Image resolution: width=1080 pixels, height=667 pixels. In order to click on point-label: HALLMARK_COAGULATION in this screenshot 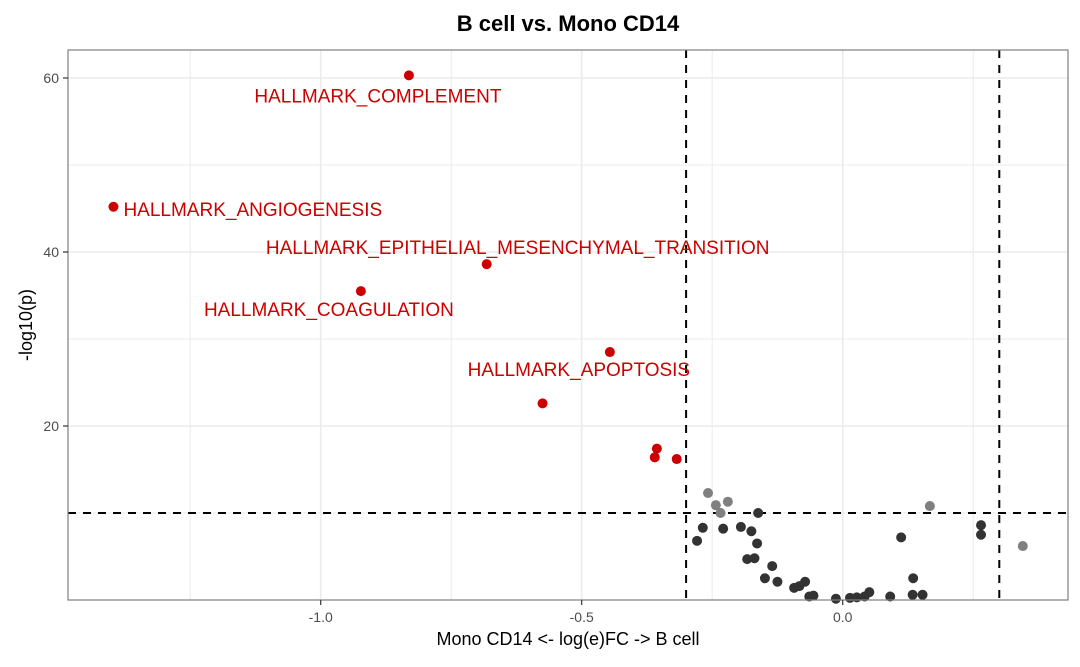, I will do `click(329, 310)`.